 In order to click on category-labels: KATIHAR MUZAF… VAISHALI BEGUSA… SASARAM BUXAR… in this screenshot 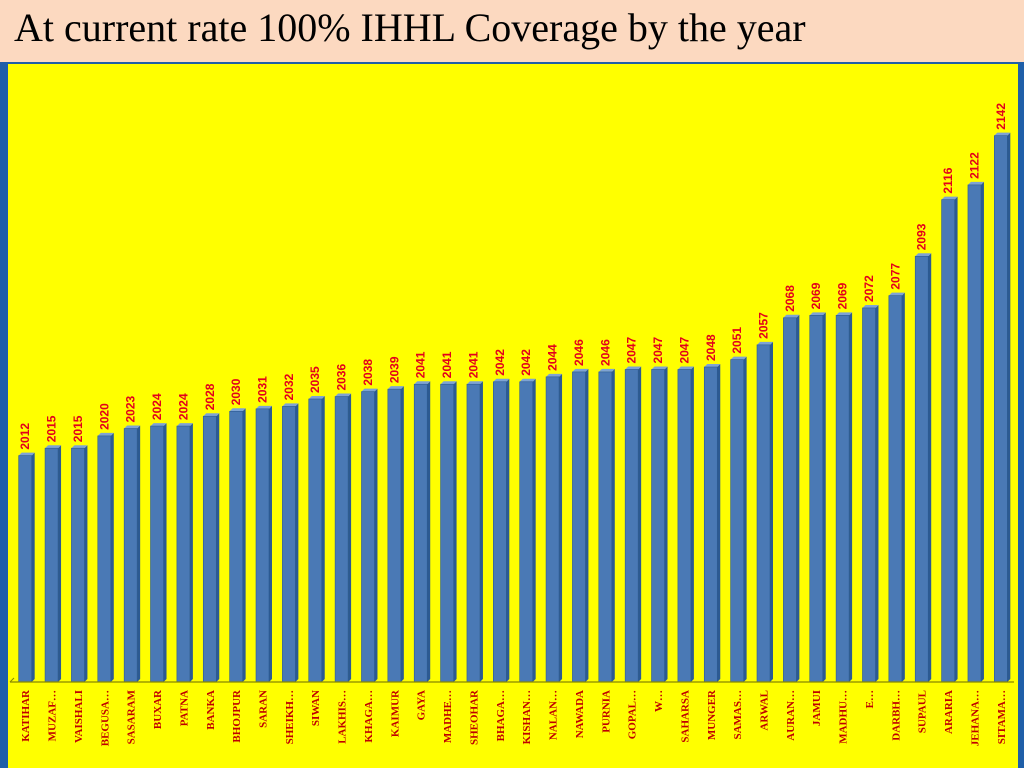, I will do `click(514, 717)`.